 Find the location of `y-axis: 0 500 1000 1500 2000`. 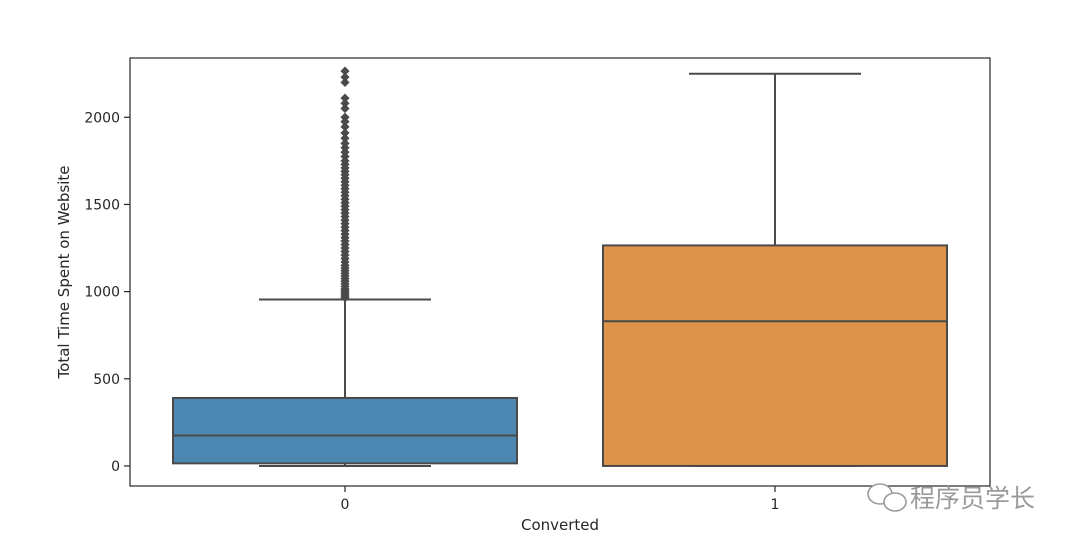

y-axis: 0 500 1000 1500 2000 is located at coordinates (107, 292).